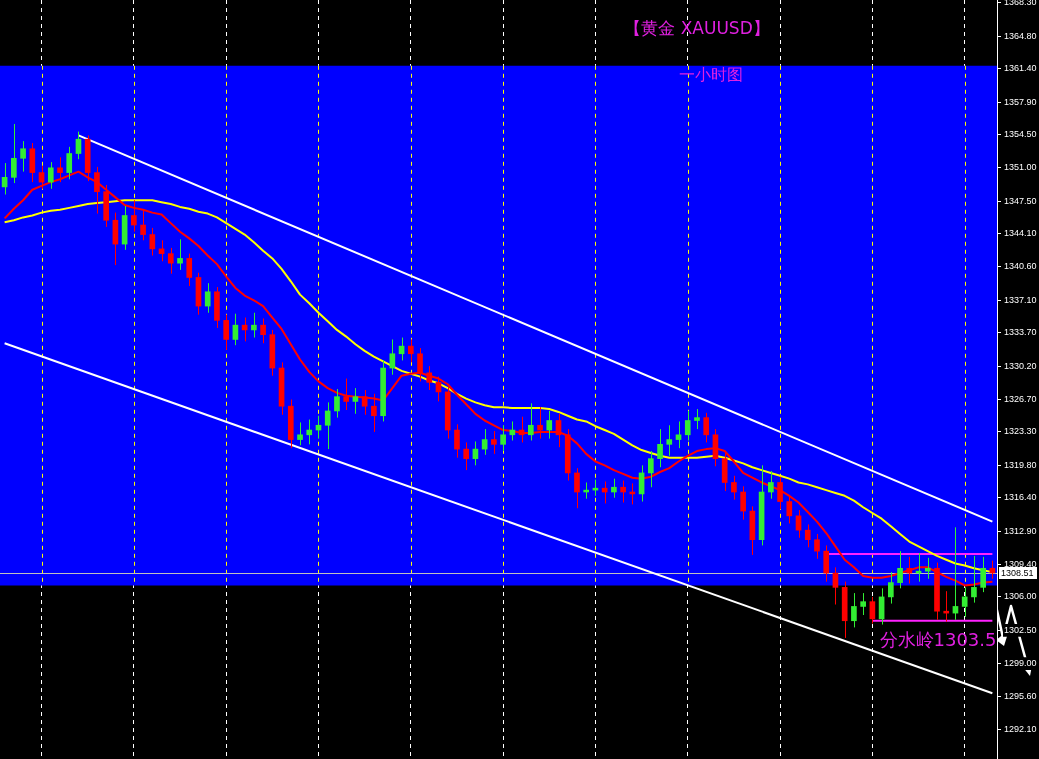 The height and width of the screenshot is (759, 1039). What do you see at coordinates (1020, 530) in the screenshot?
I see `y-tick-label: 1312.90` at bounding box center [1020, 530].